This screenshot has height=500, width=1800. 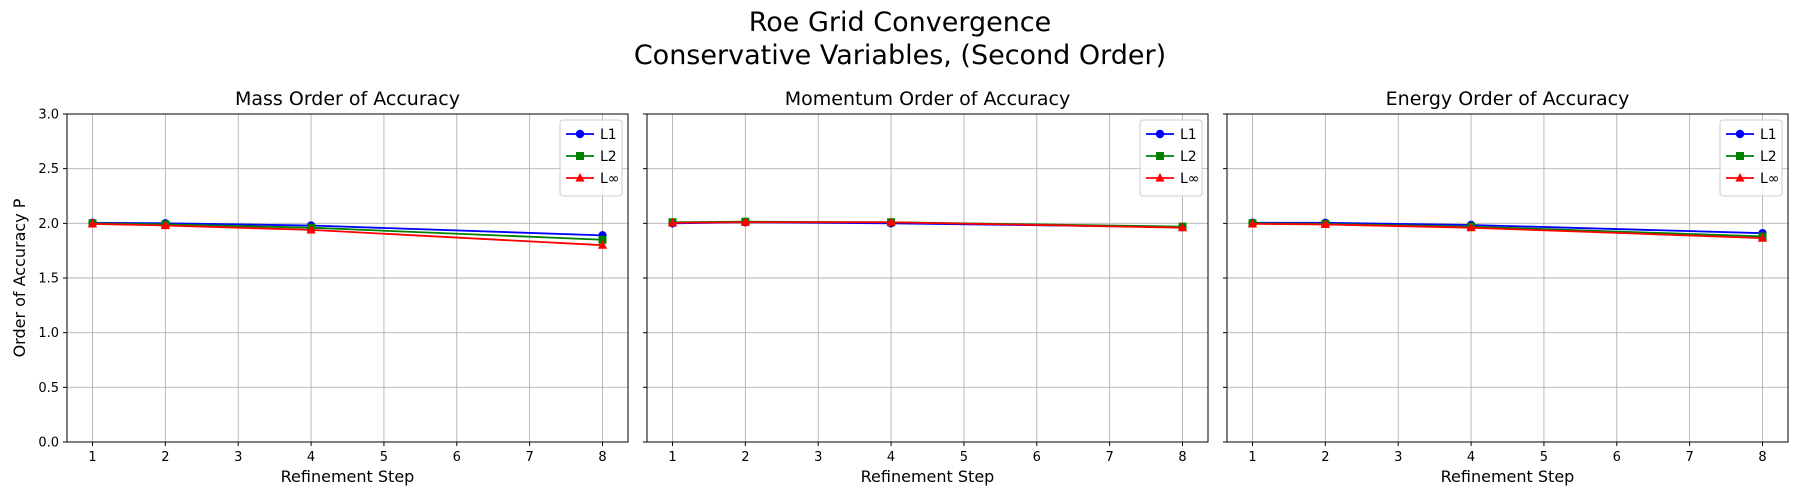 I want to click on y-axis-label: Order of Accuracy P, so click(x=19, y=277).